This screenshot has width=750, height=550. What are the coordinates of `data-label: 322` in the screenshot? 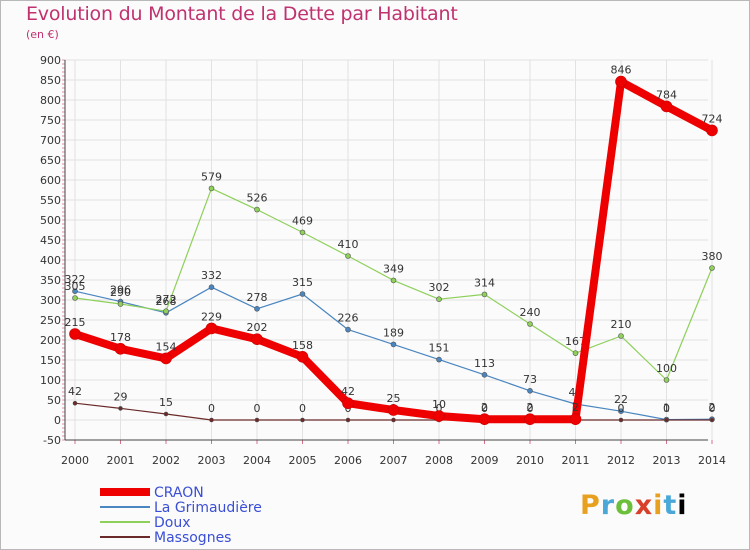 It's located at (75, 279).